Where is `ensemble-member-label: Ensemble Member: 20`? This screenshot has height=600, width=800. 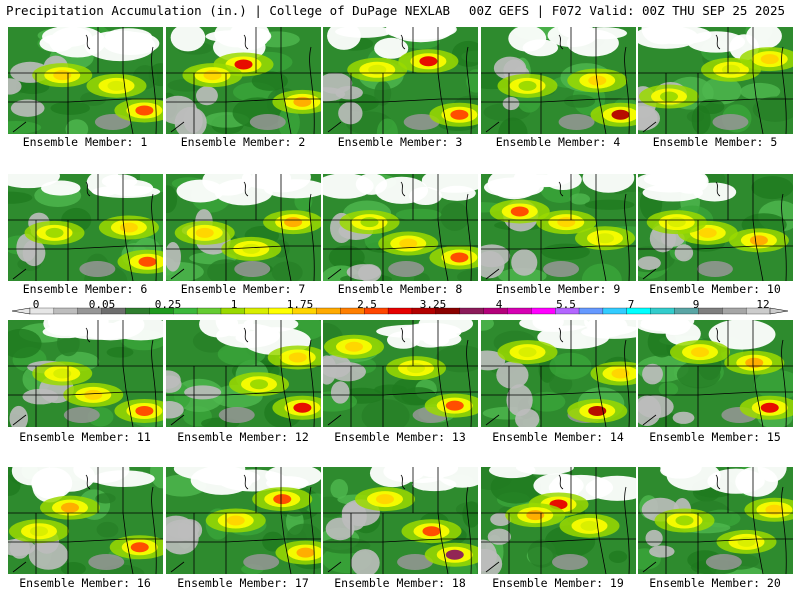 ensemble-member-label: Ensemble Member: 20 is located at coordinates (715, 583).